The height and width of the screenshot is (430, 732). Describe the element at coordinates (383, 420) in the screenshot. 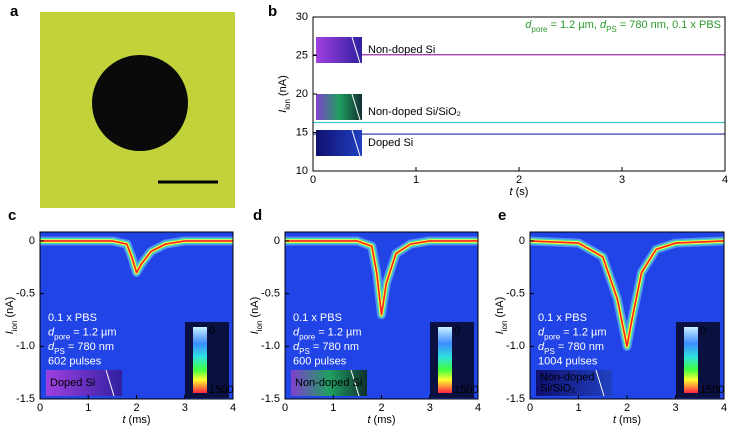

I see `text-part: (ms)` at that location.